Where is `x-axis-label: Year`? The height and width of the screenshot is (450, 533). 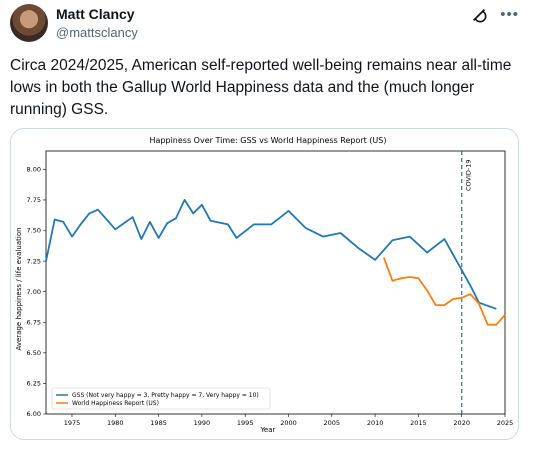 x-axis-label: Year is located at coordinates (268, 430).